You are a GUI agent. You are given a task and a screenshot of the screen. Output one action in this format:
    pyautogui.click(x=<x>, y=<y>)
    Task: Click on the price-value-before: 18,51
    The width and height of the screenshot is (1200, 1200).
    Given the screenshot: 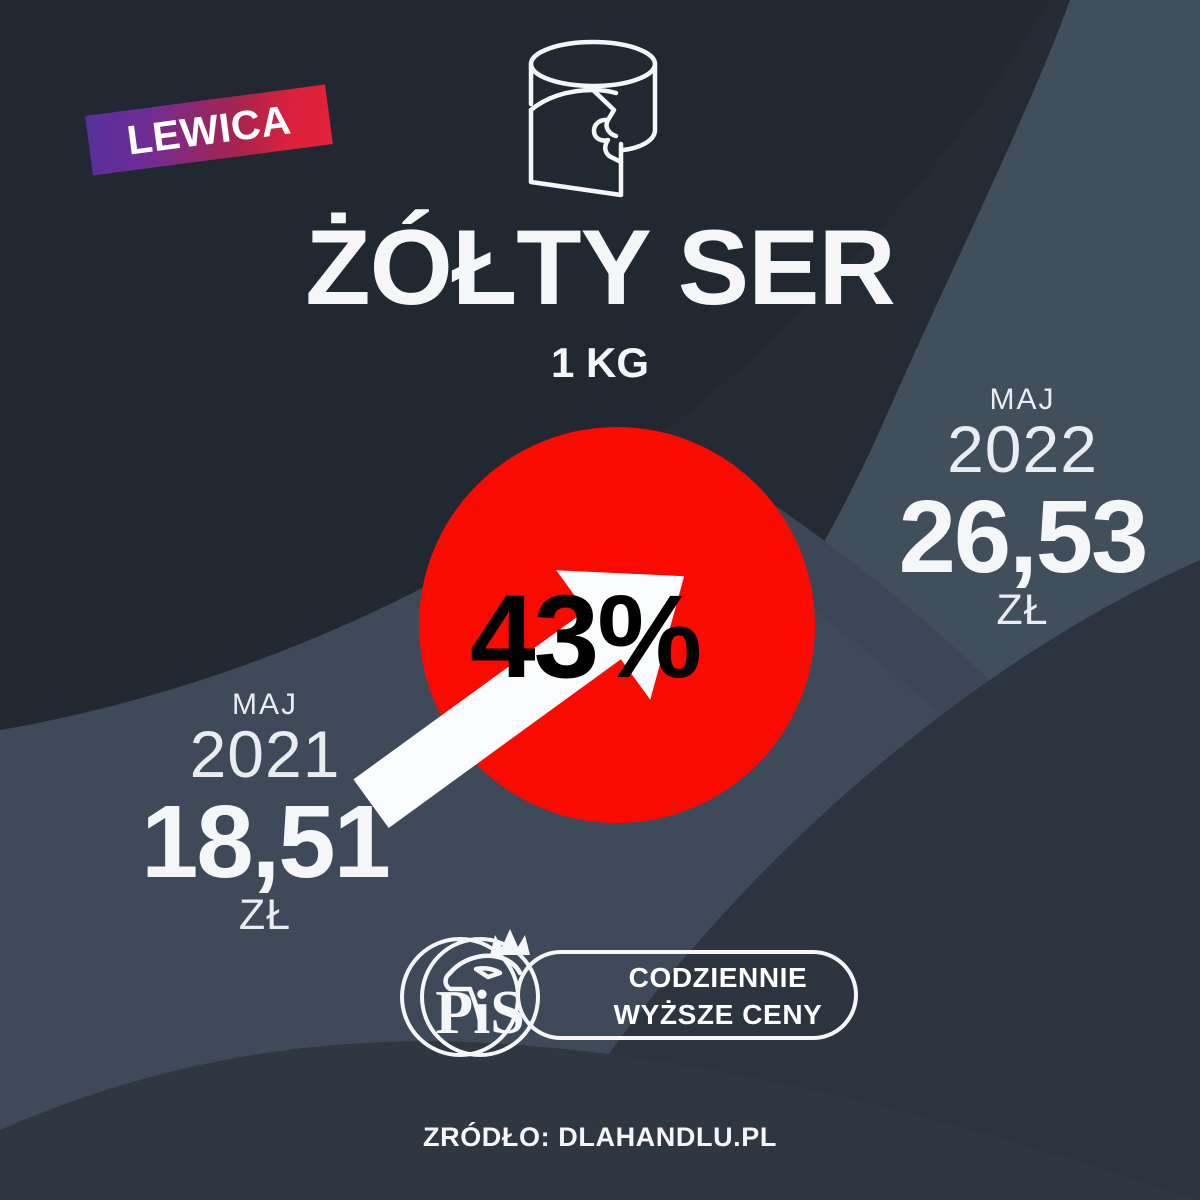 What is the action you would take?
    pyautogui.click(x=266, y=842)
    